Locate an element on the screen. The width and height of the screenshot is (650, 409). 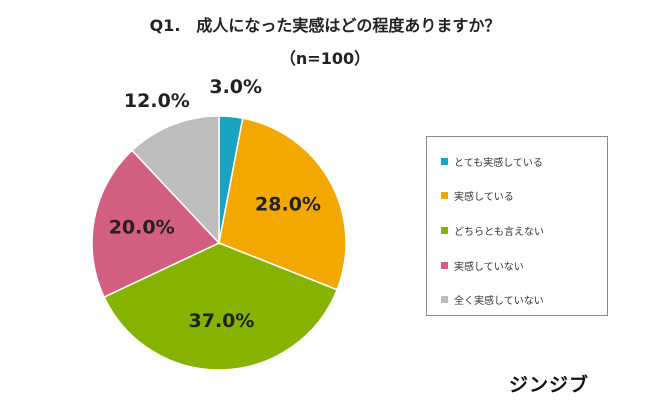
legend: とても実感している 実感しているどちらとも言えない 実感していない全く実感していない is located at coordinates (517, 226).